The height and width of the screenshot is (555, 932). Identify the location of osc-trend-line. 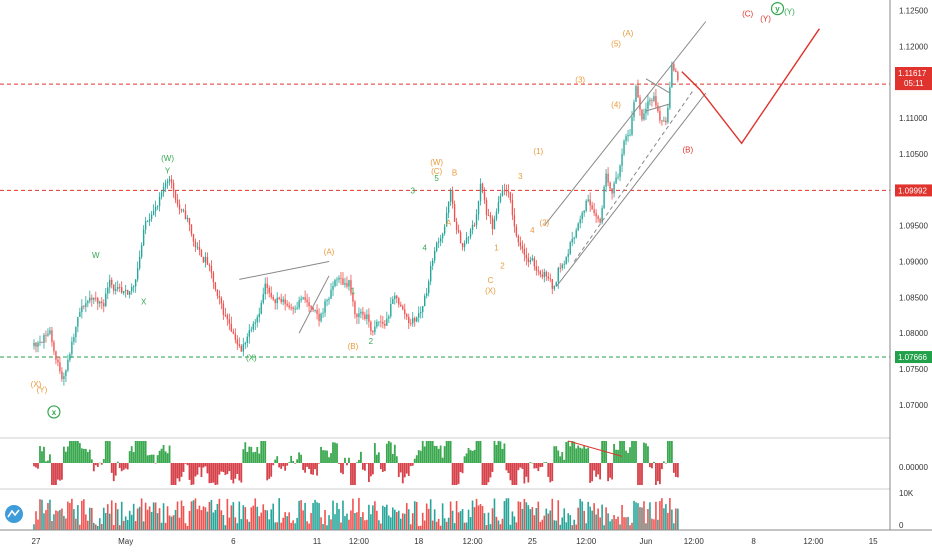
(595, 448).